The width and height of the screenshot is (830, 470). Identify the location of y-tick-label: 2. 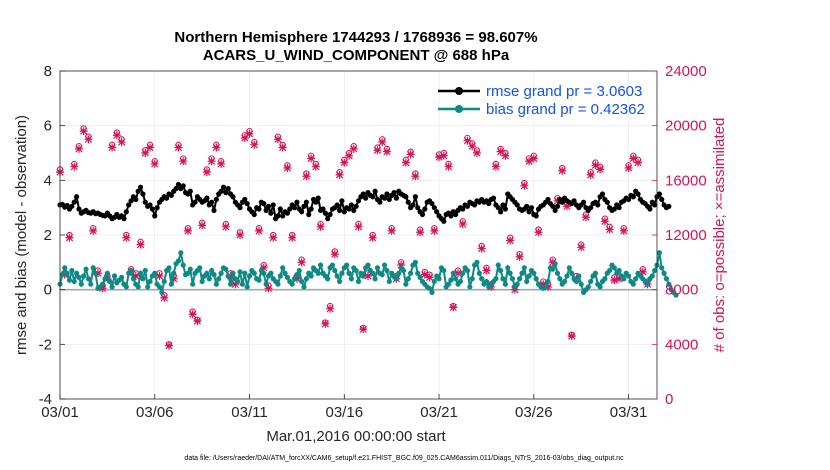
(48, 235).